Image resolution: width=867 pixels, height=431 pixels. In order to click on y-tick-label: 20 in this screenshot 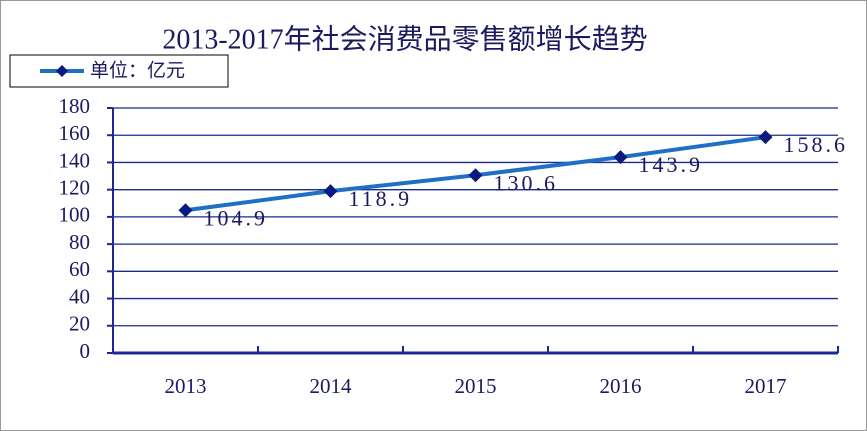, I will do `click(79, 324)`.